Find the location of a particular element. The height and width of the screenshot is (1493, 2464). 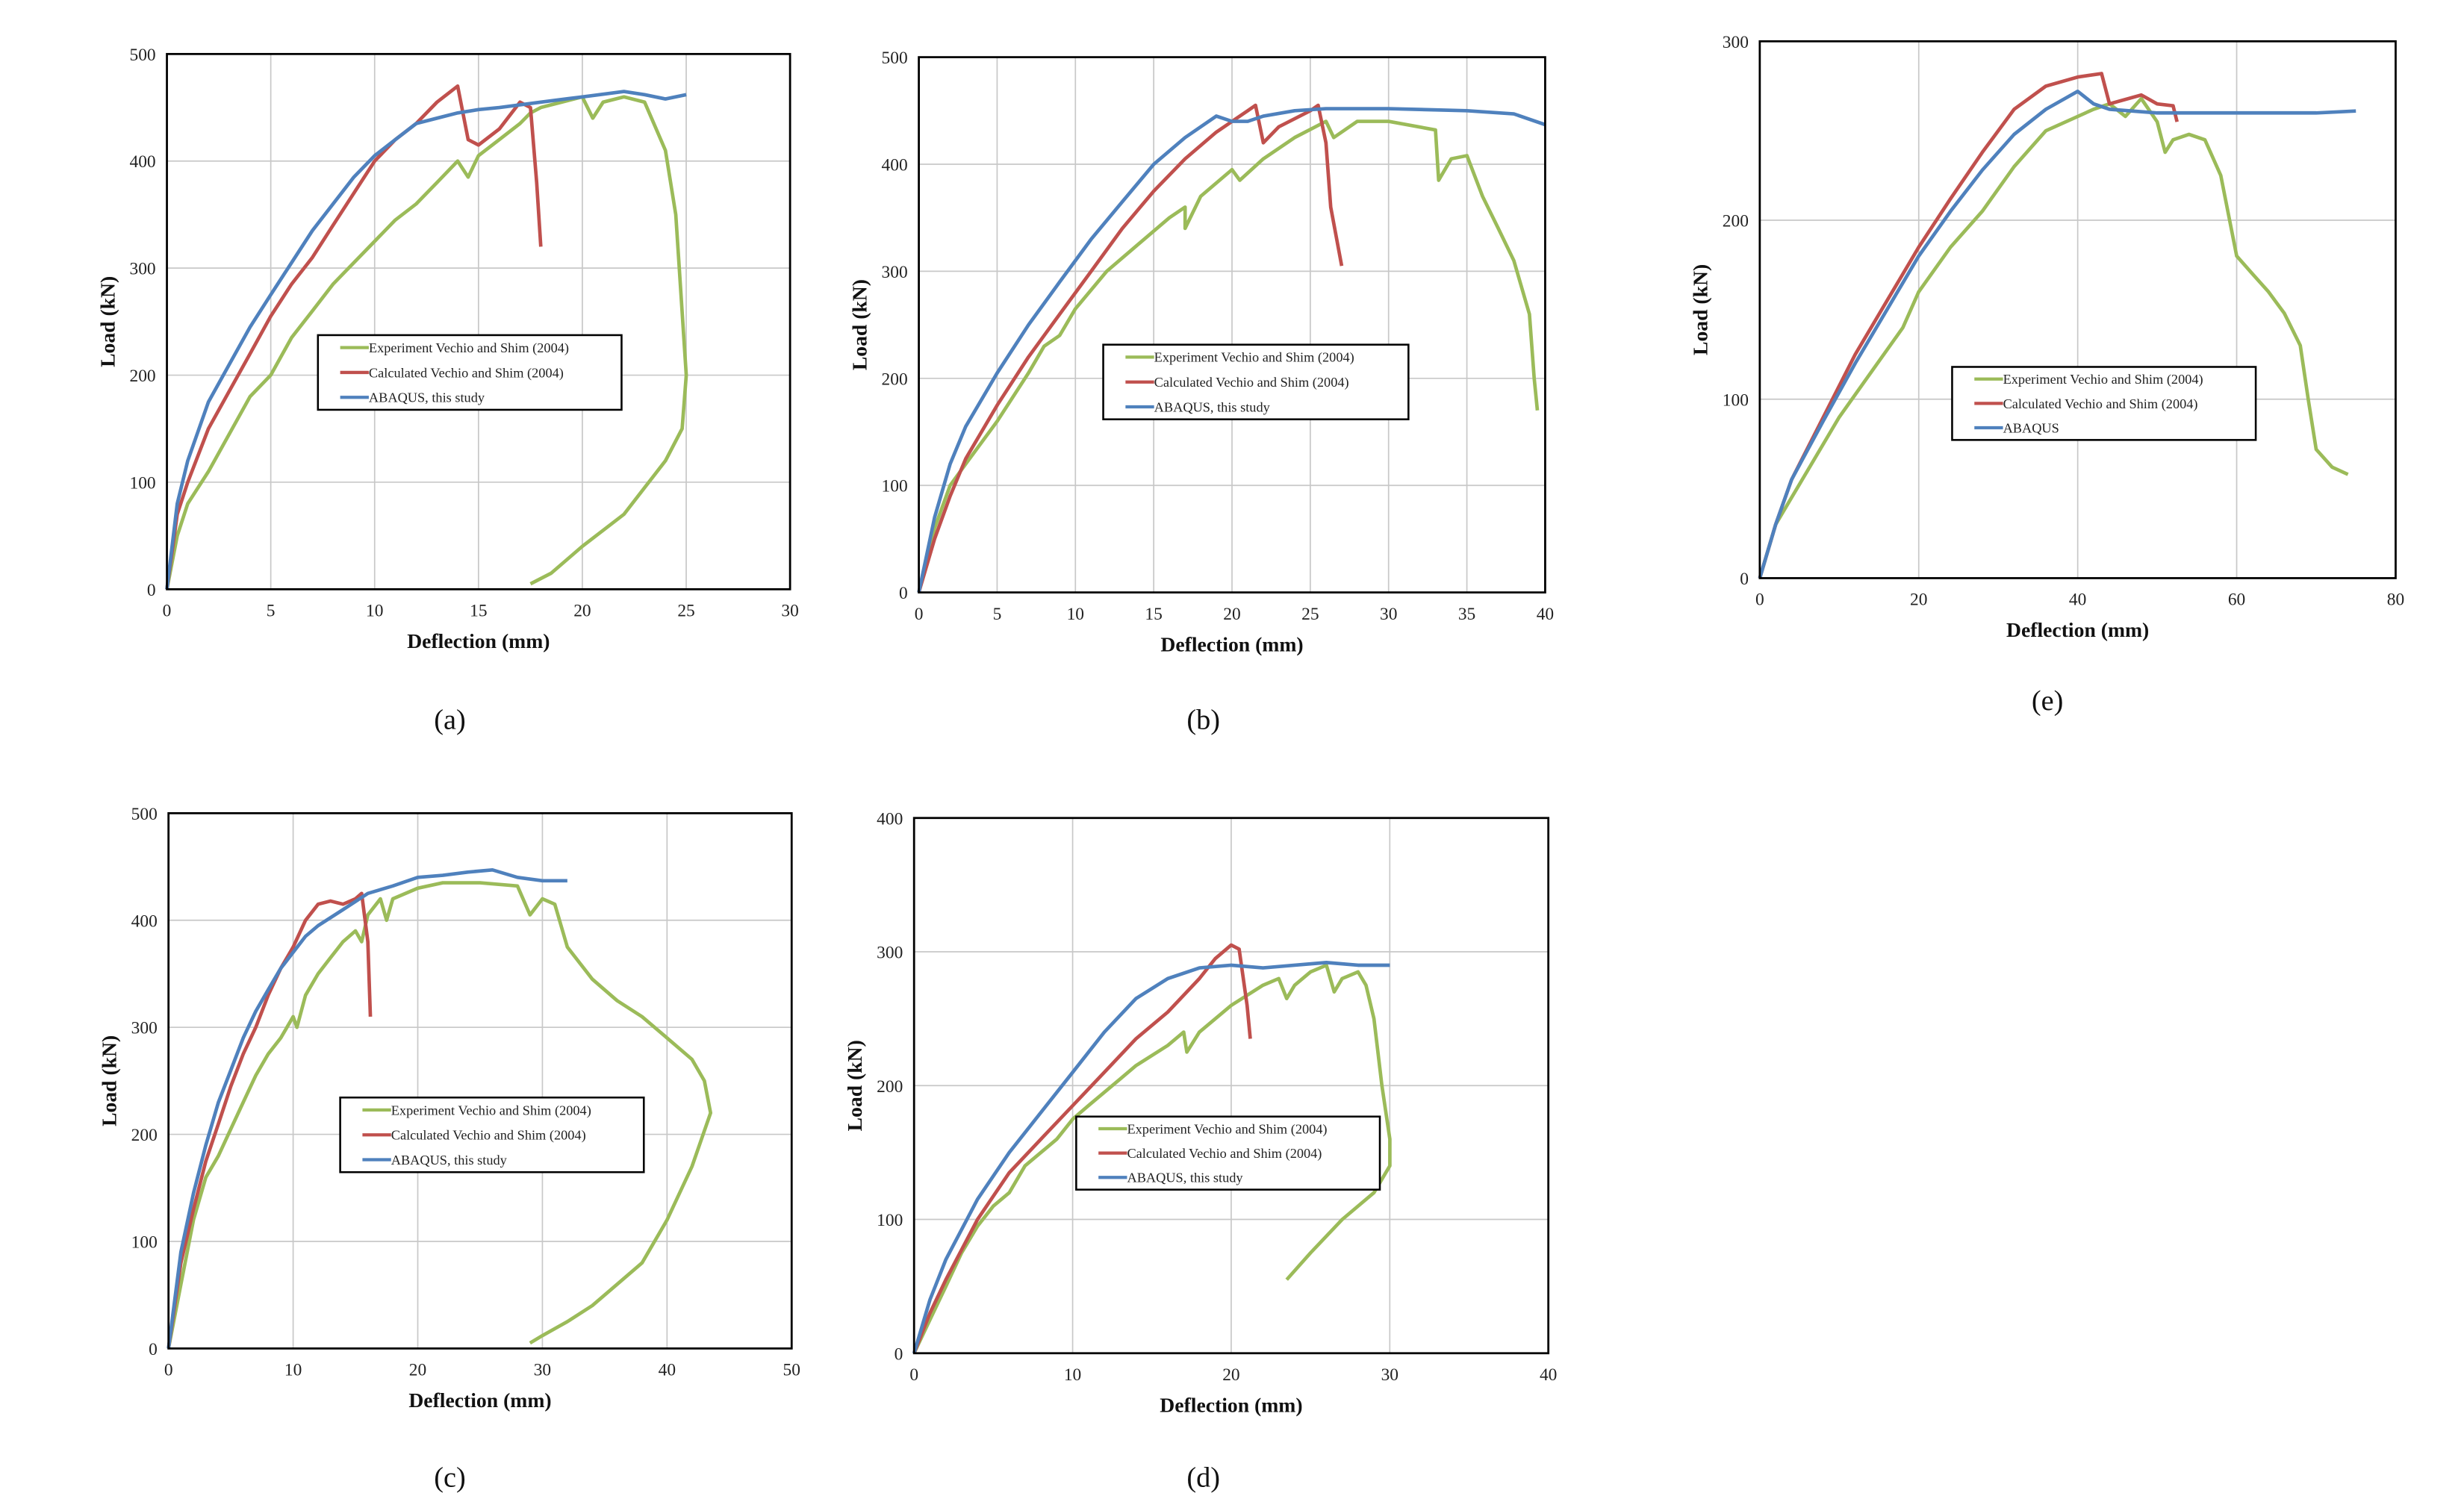

x-tick-label: 50 is located at coordinates (792, 1371).